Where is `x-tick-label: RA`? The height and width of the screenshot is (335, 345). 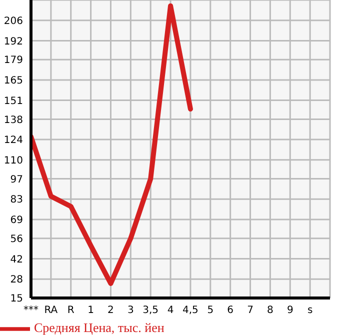 x-tick-label: RA is located at coordinates (51, 310).